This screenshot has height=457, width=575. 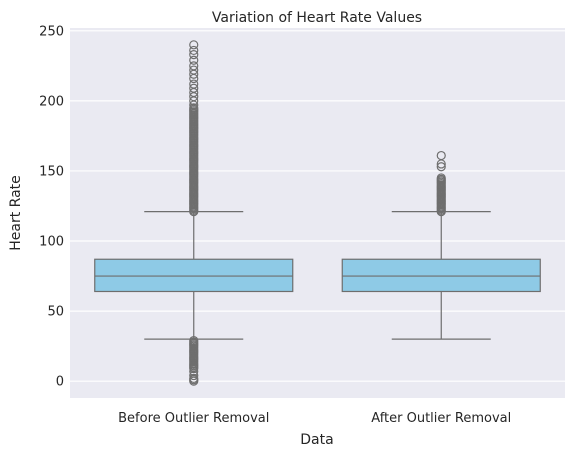 I want to click on x-tick-label: Before Outlier Removal, so click(x=193, y=418).